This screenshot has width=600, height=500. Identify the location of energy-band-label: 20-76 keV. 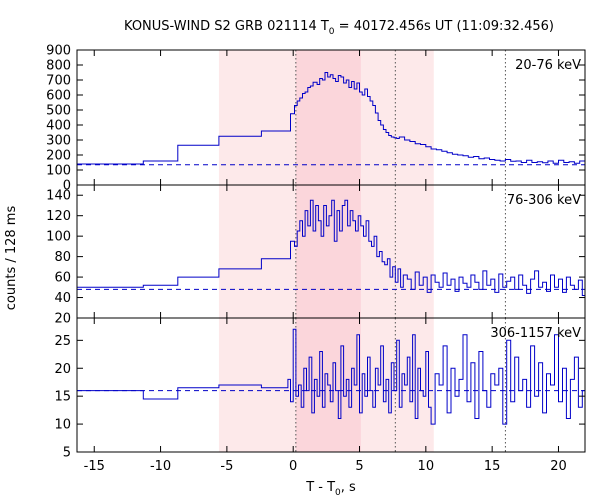
(548, 65).